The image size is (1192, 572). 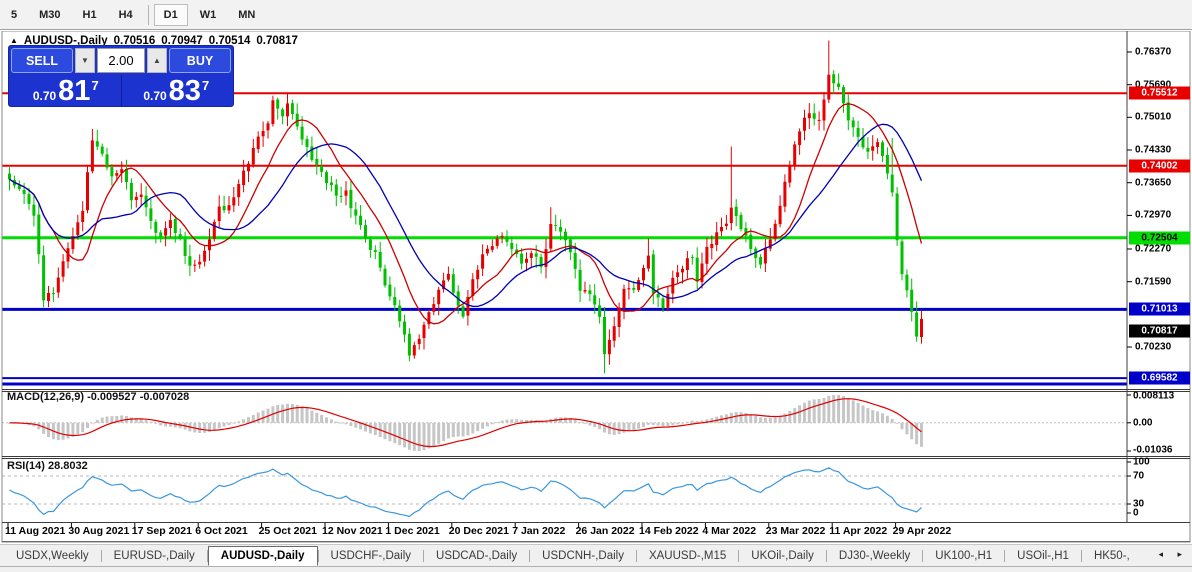 I want to click on price-axis-tick: 0.73650, so click(x=1153, y=183).